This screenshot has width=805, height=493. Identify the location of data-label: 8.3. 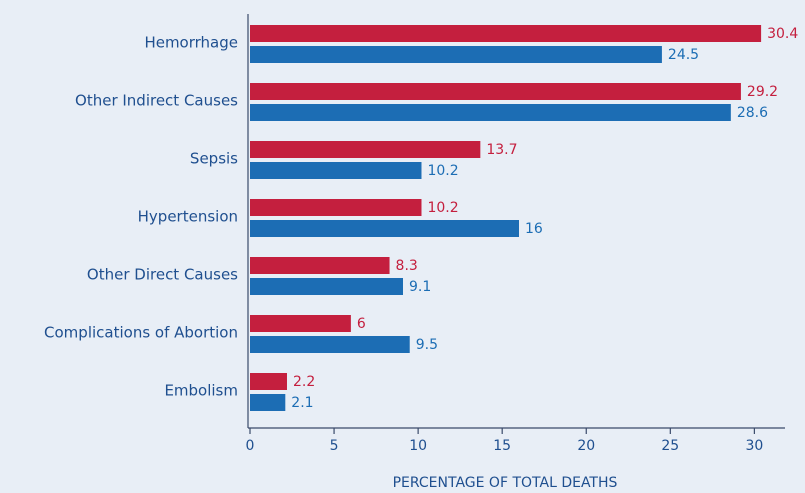
(407, 266).